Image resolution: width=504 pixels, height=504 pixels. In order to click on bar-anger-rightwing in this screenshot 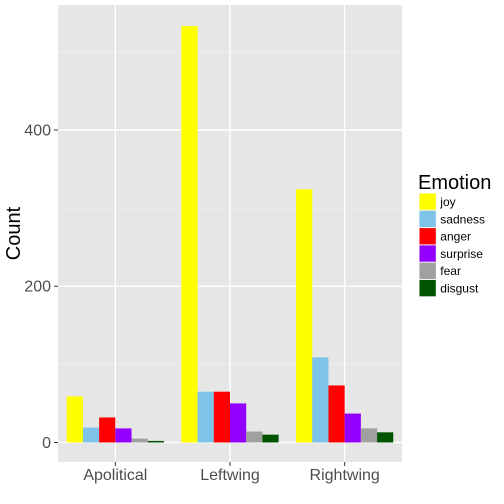, I will do `click(336, 414)`.